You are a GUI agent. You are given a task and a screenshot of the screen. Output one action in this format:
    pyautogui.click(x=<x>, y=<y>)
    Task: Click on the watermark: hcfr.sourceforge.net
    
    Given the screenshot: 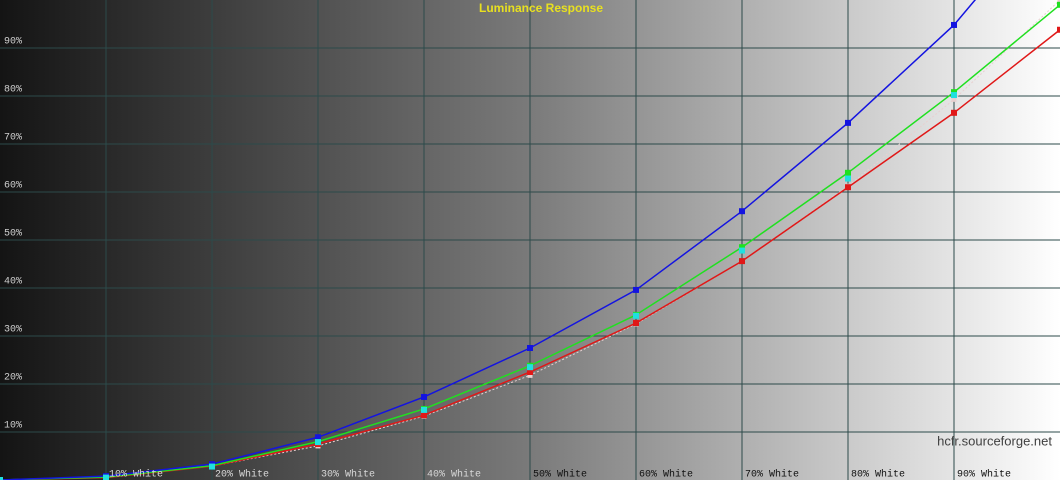 What is the action you would take?
    pyautogui.click(x=994, y=440)
    